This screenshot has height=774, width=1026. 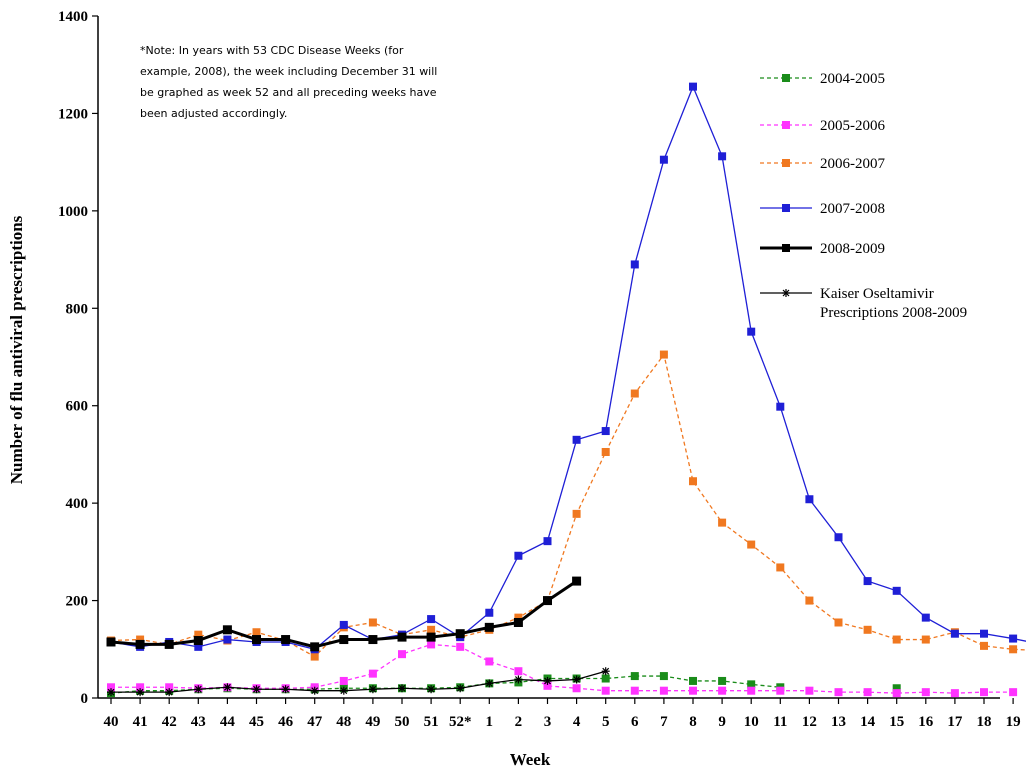 I want to click on x-tick-label: 13, so click(x=838, y=722).